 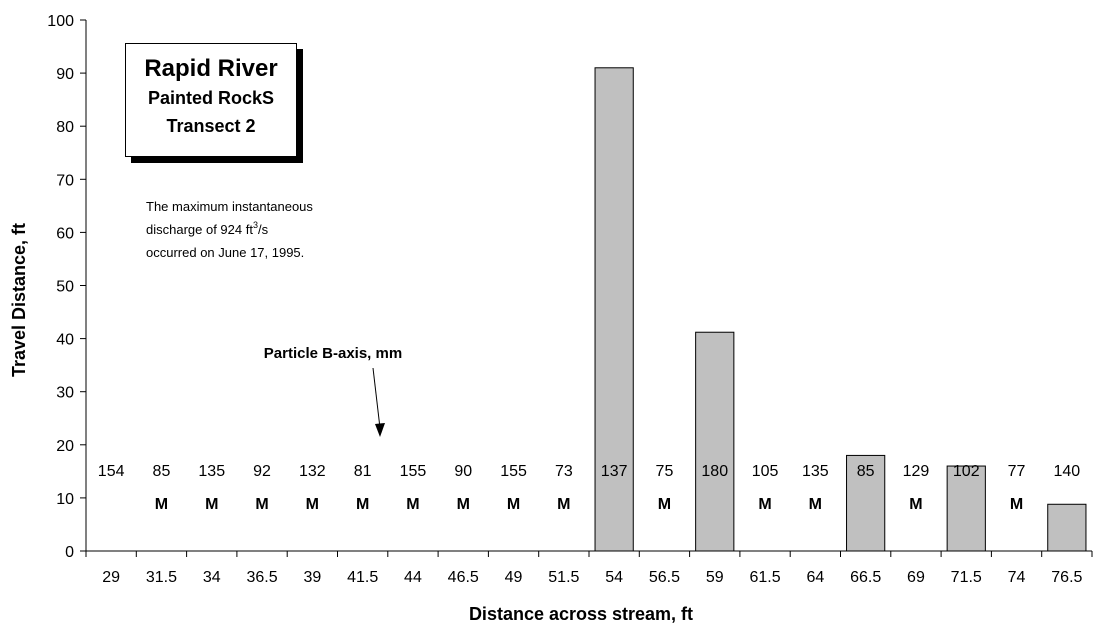 What do you see at coordinates (65, 499) in the screenshot?
I see `y-tick-label: 10` at bounding box center [65, 499].